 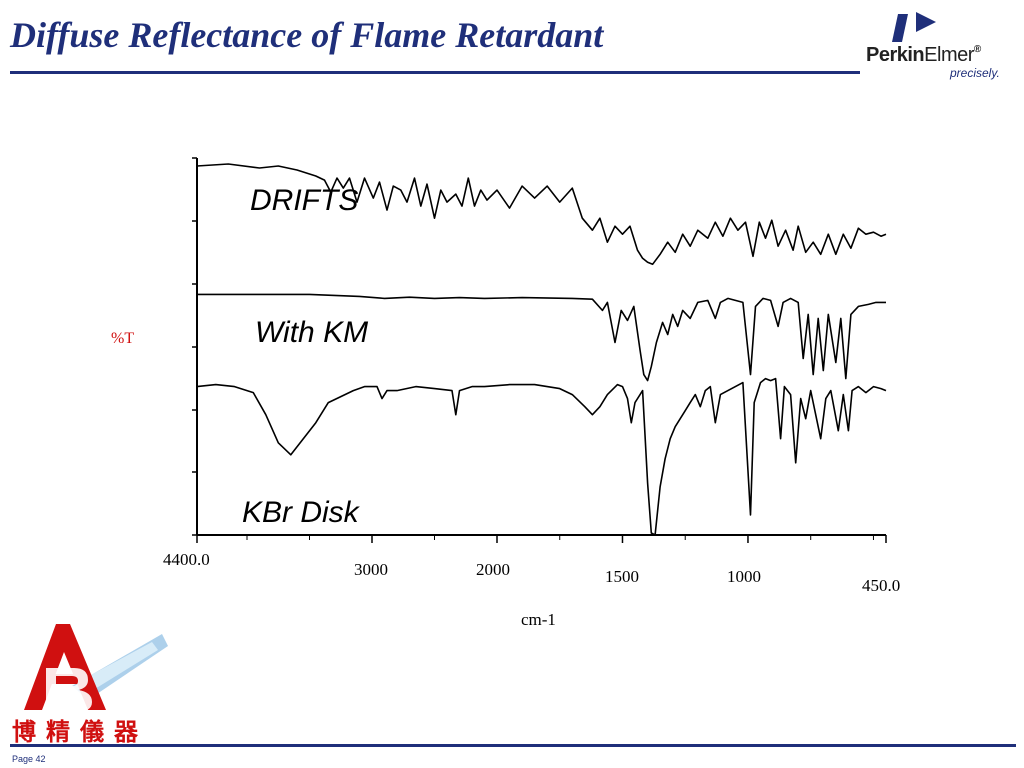 What do you see at coordinates (435, 72) in the screenshot?
I see `title-divider` at bounding box center [435, 72].